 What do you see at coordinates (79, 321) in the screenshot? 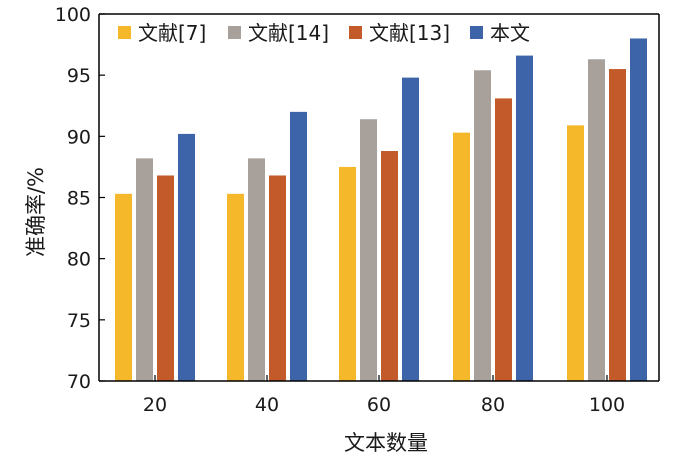
I see `y-tick-label: 75` at bounding box center [79, 321].